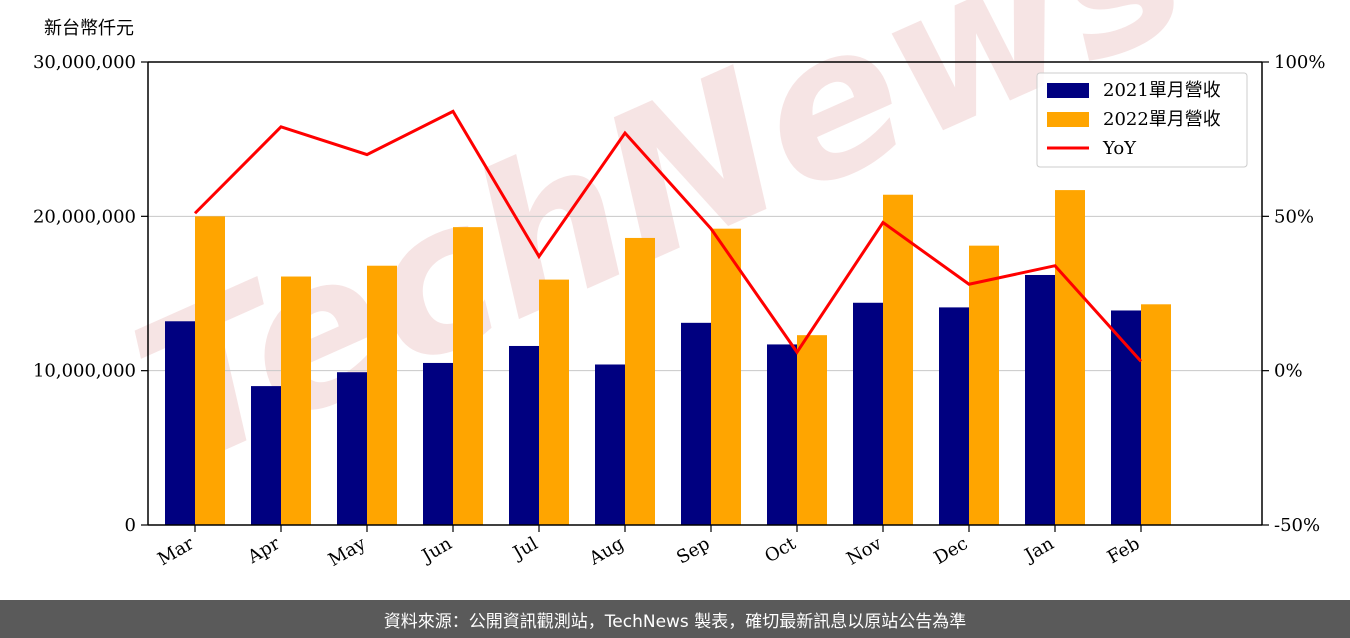 The width and height of the screenshot is (1350, 638). Describe the element at coordinates (812, 430) in the screenshot. I see `bar-2022-oct` at that location.